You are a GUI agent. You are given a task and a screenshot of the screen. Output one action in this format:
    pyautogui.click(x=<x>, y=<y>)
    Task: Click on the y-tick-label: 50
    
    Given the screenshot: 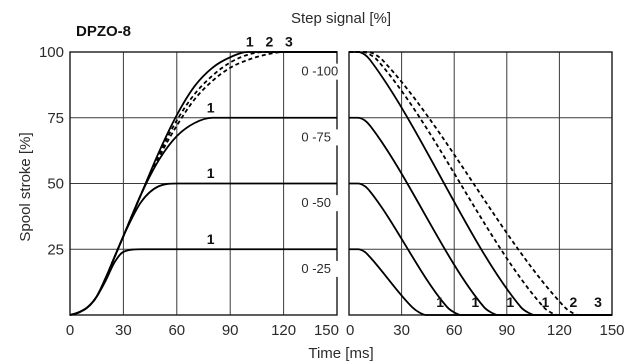 What is the action you would take?
    pyautogui.click(x=55, y=184)
    